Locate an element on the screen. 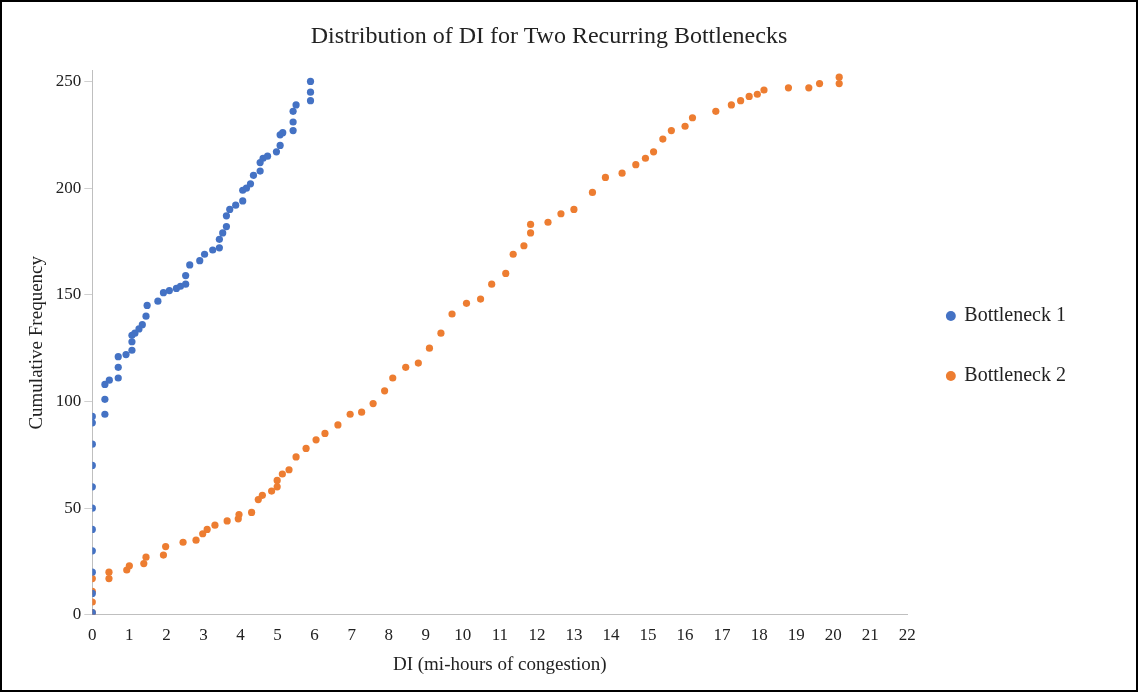  x-tick-label: 7 is located at coordinates (352, 635).